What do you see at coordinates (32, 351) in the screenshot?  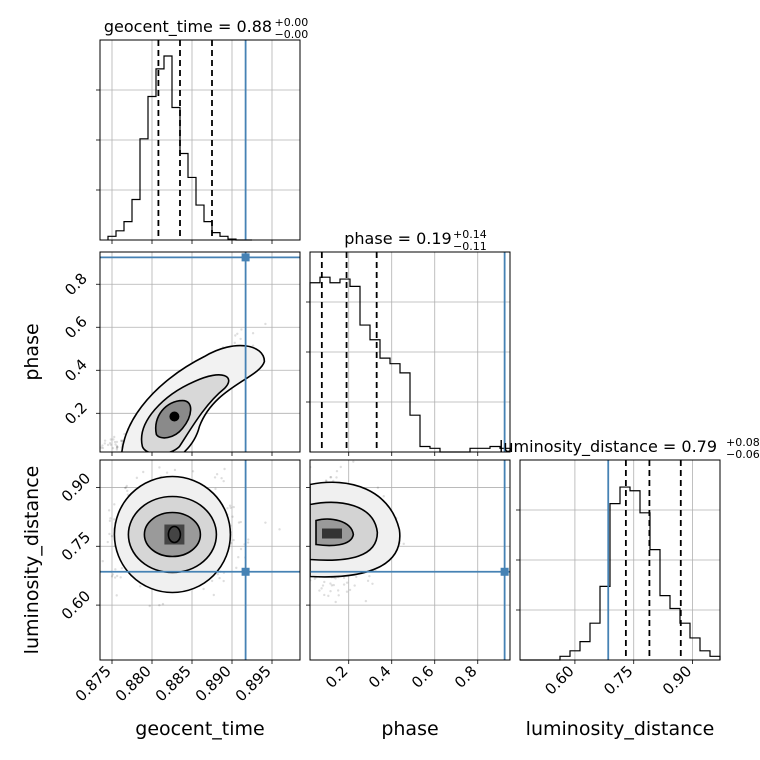 I see `y-axis-label-phase: phase` at bounding box center [32, 351].